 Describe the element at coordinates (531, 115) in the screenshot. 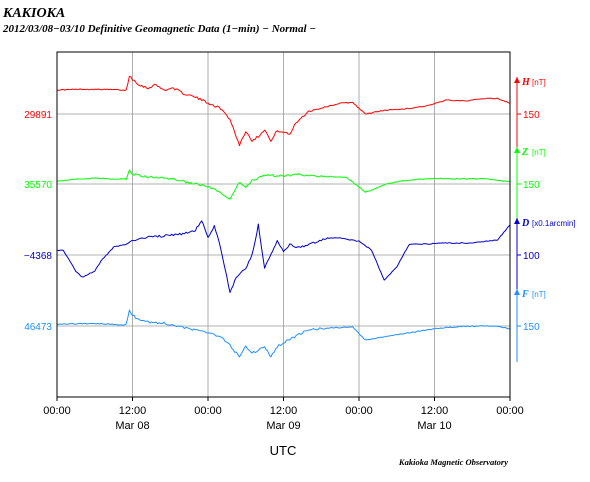

I see `scale-label-h: 150` at that location.